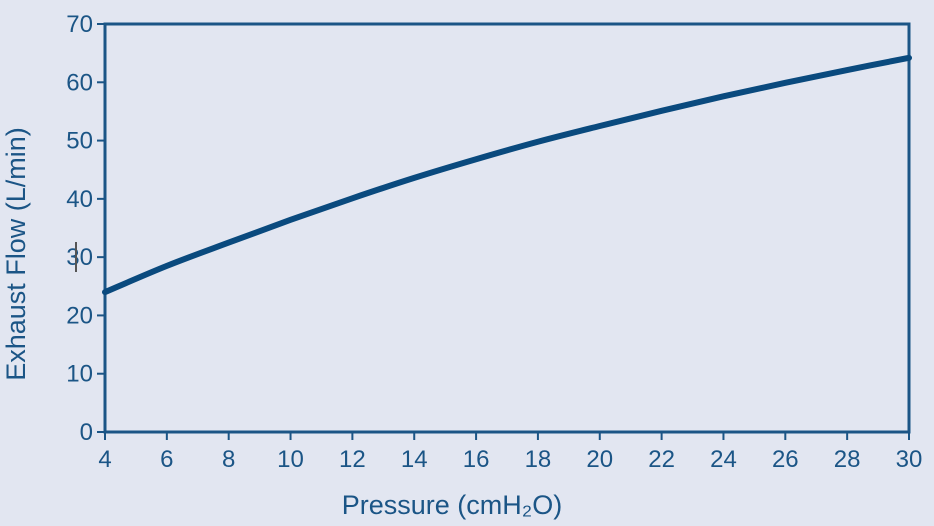 This screenshot has width=934, height=526. I want to click on x-tick-label: 22, so click(661, 459).